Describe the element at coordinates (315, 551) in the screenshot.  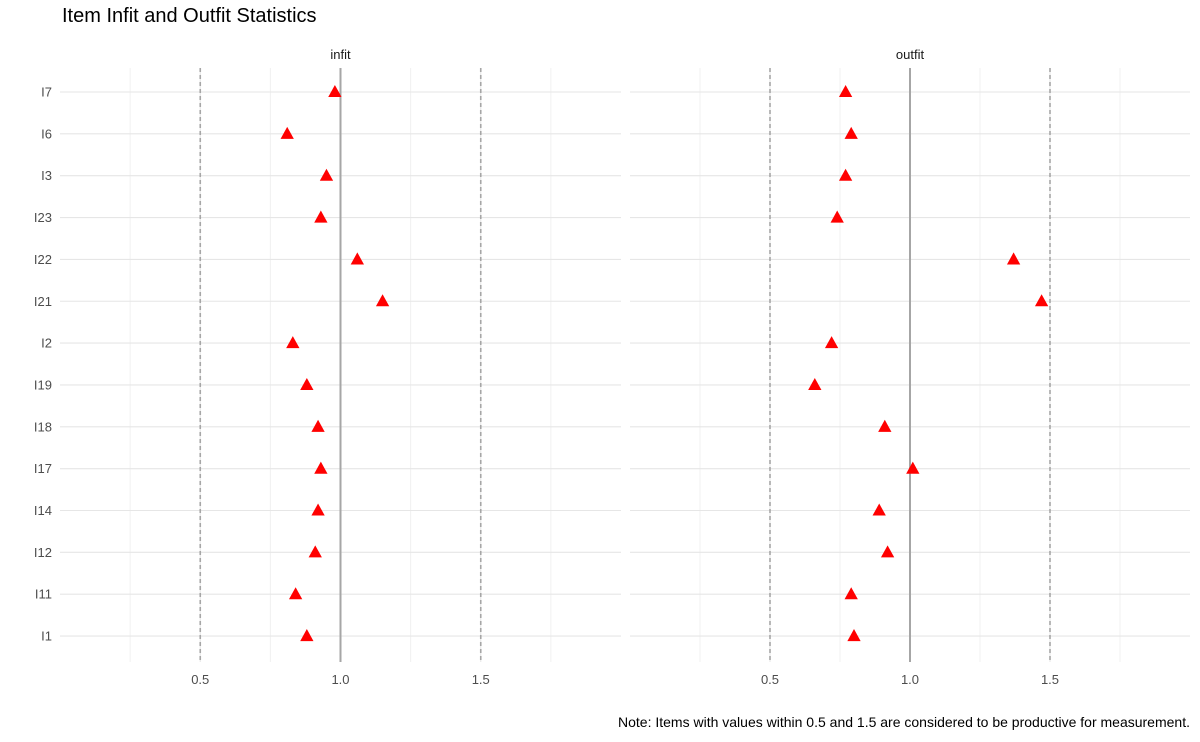
I see `data-point-infit-i12` at that location.